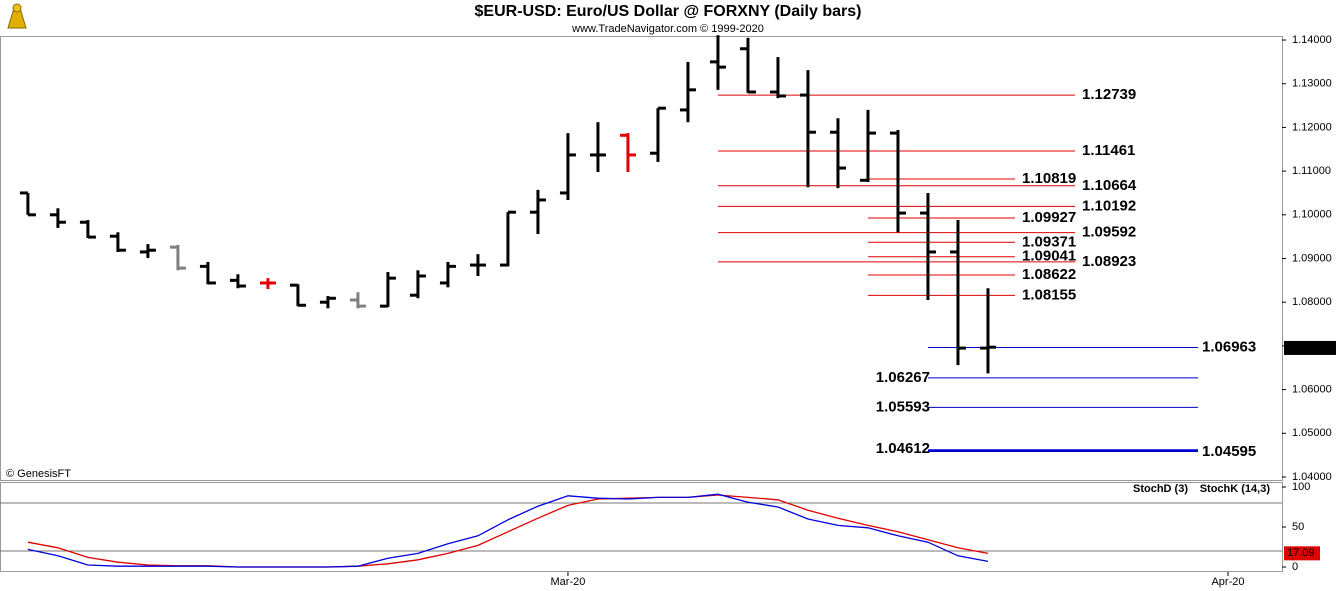 The image size is (1336, 591). Describe the element at coordinates (1312, 215) in the screenshot. I see `y-tick-label: 1.10000` at that location.